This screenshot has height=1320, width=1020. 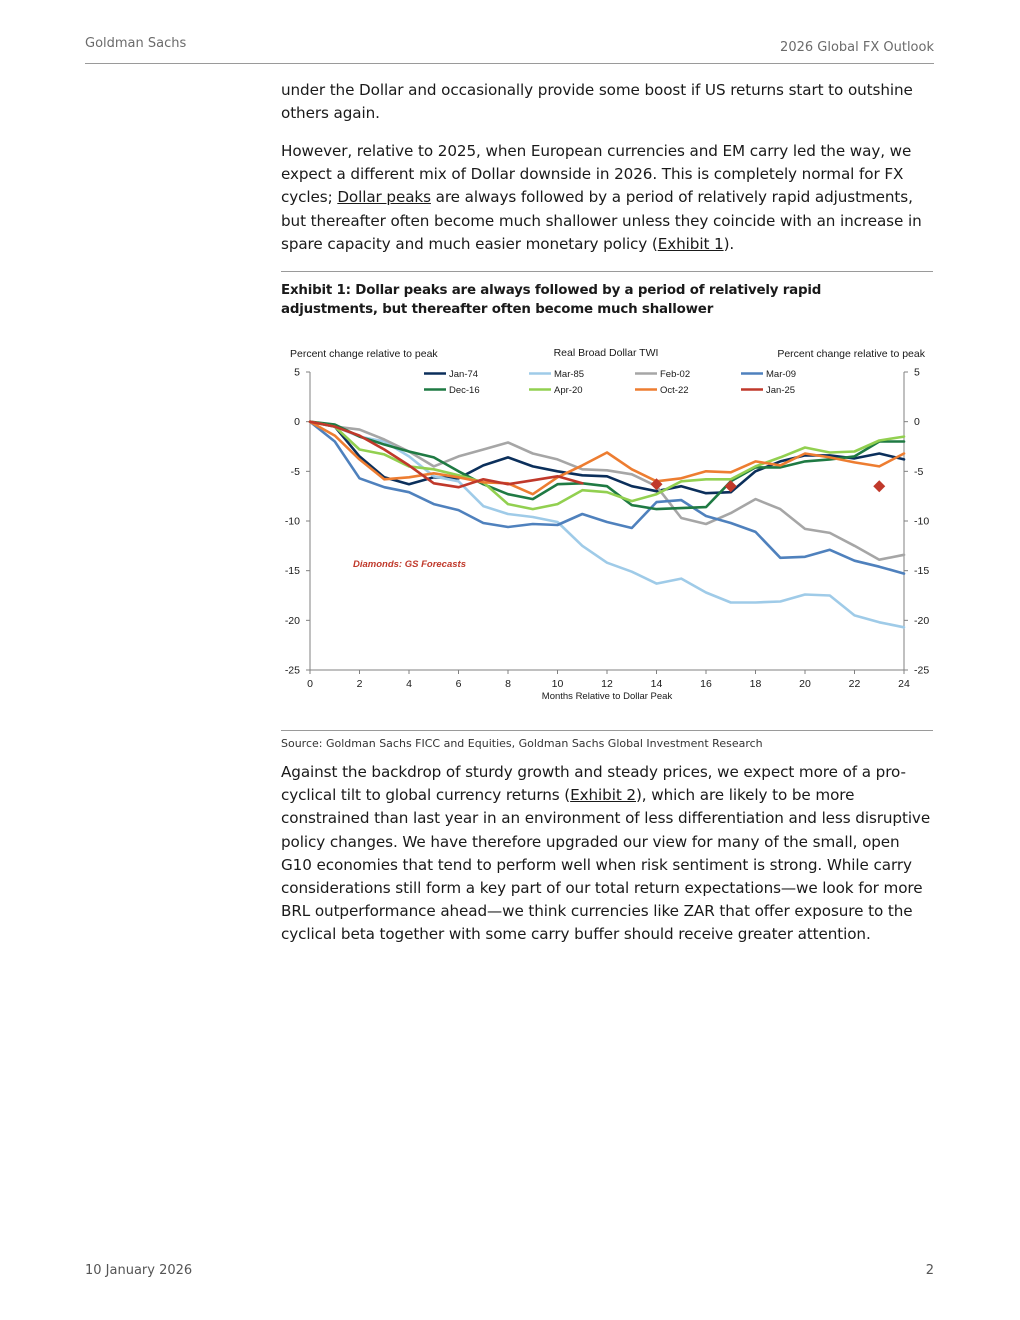 What do you see at coordinates (569, 374) in the screenshot?
I see `legend-label: Mar-85` at bounding box center [569, 374].